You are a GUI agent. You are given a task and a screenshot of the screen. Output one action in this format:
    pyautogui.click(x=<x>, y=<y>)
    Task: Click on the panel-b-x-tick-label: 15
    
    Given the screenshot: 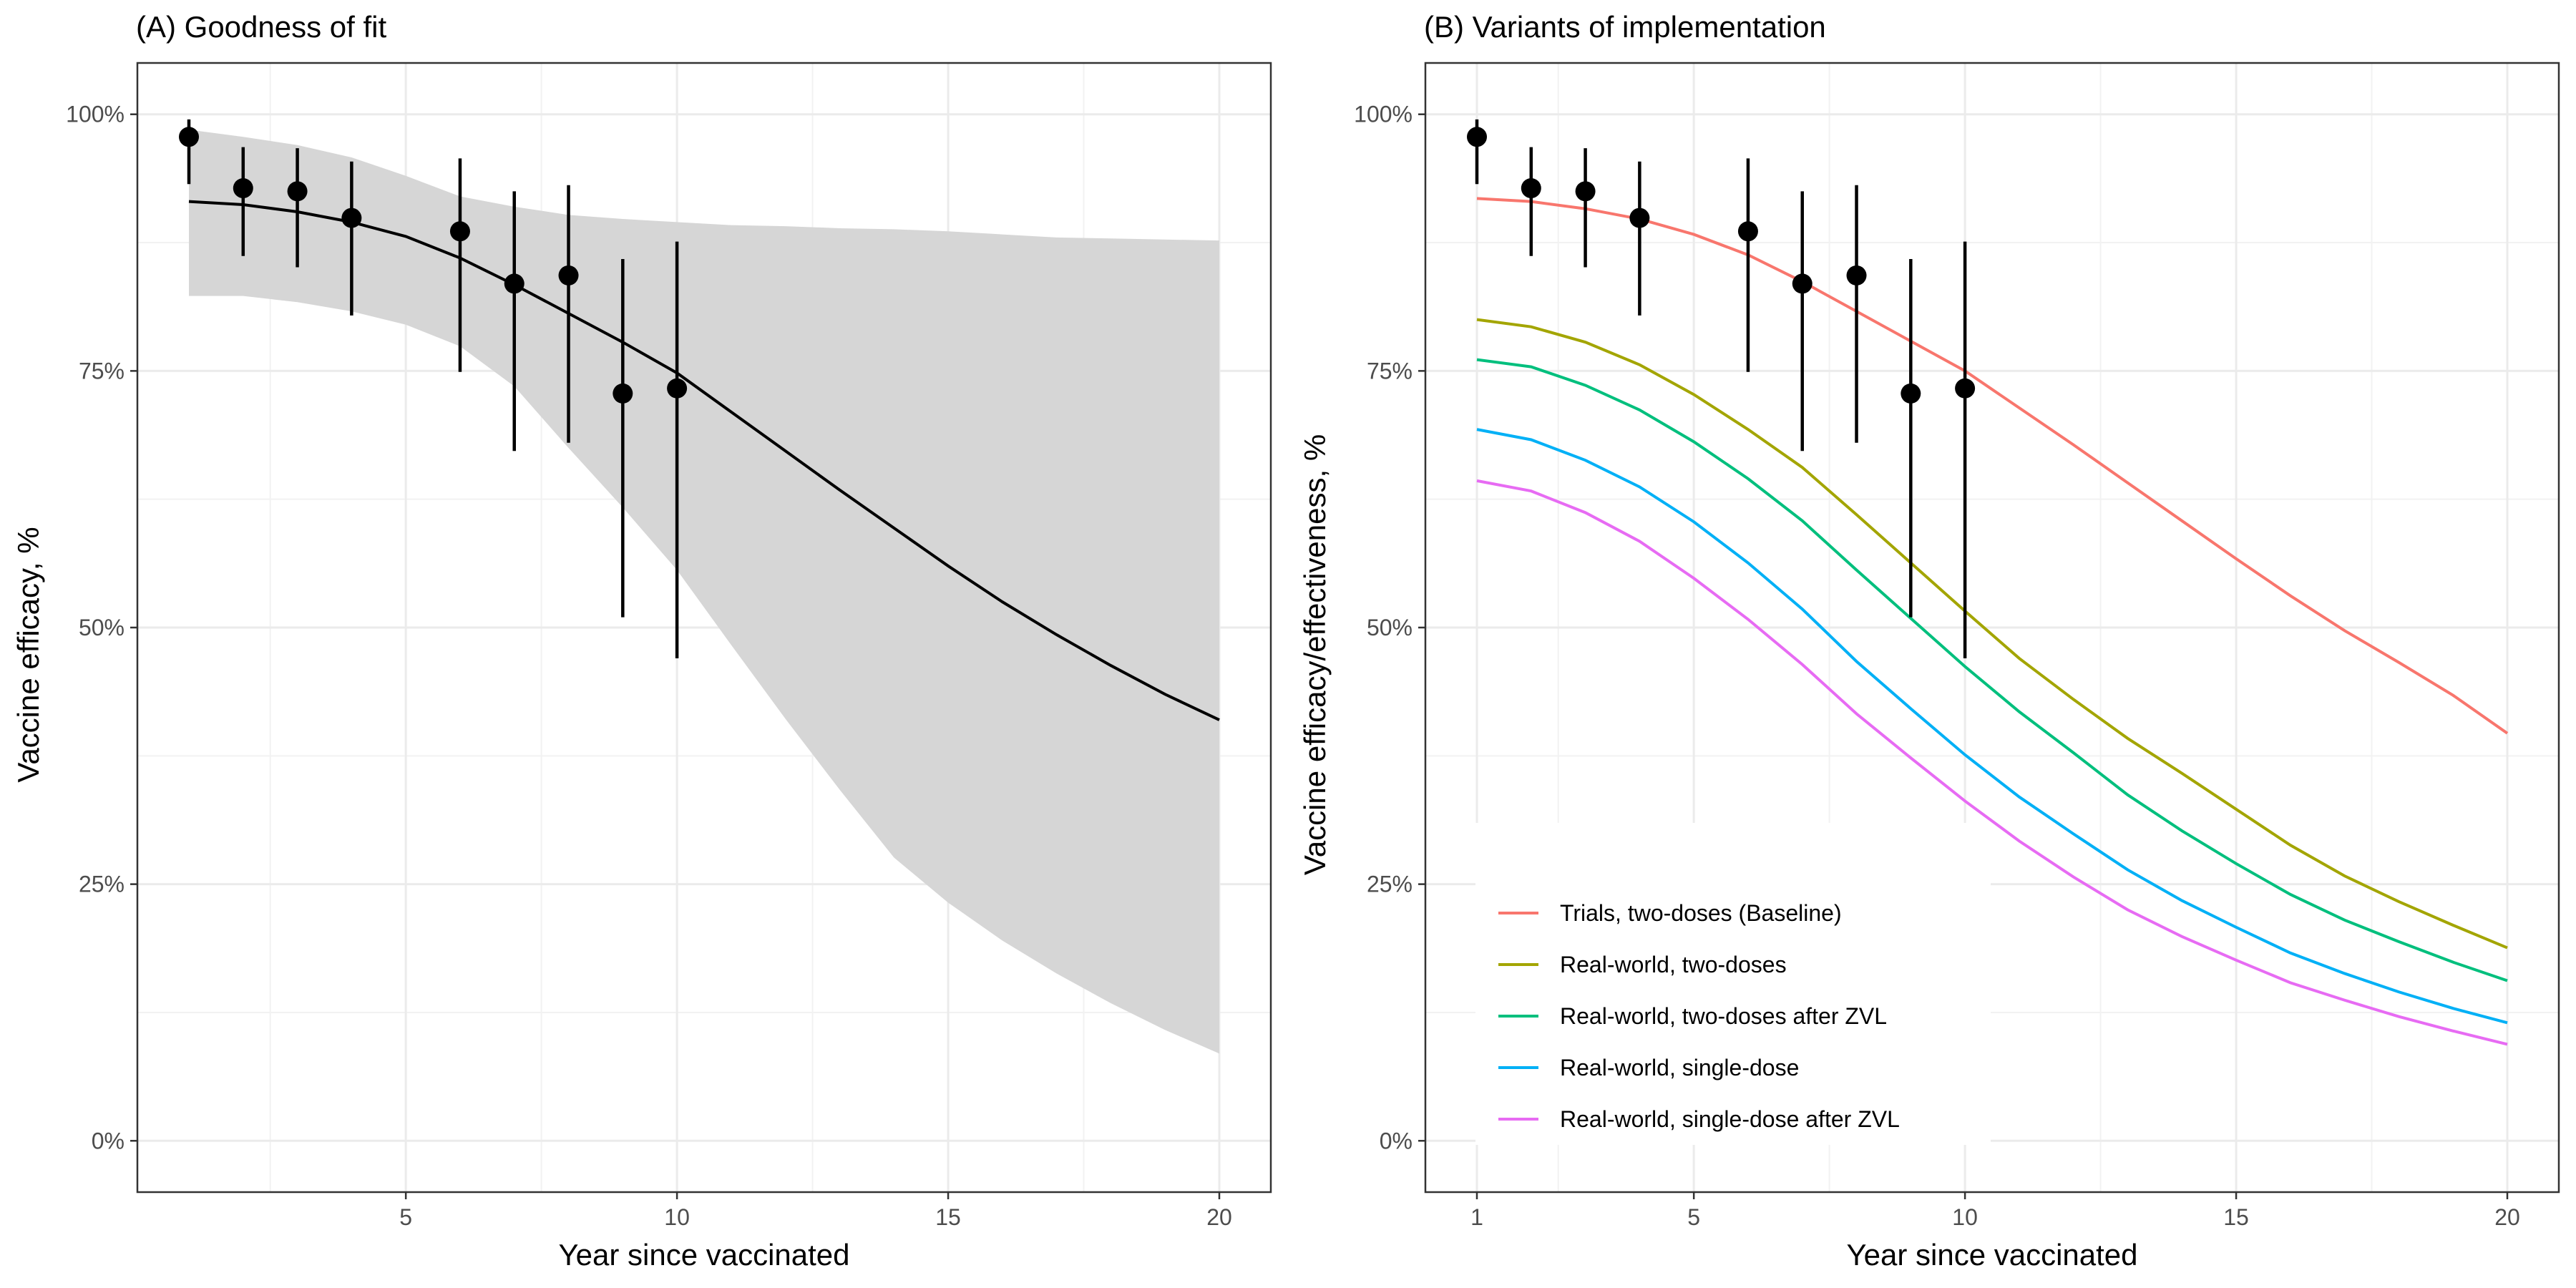 What is the action you would take?
    pyautogui.click(x=2236, y=1217)
    